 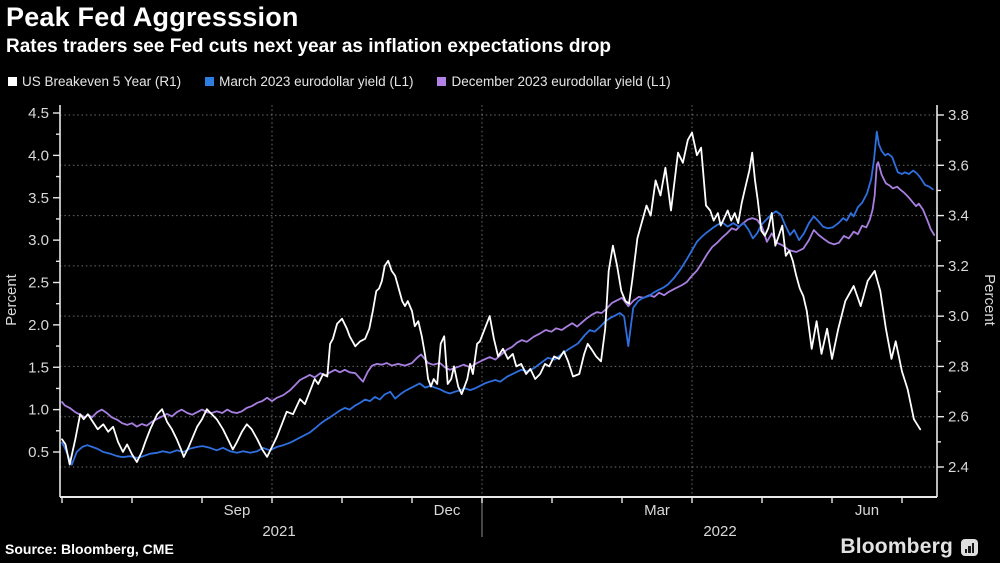 I want to click on bloomberg-wordmark: Bloomberg, so click(x=896, y=546).